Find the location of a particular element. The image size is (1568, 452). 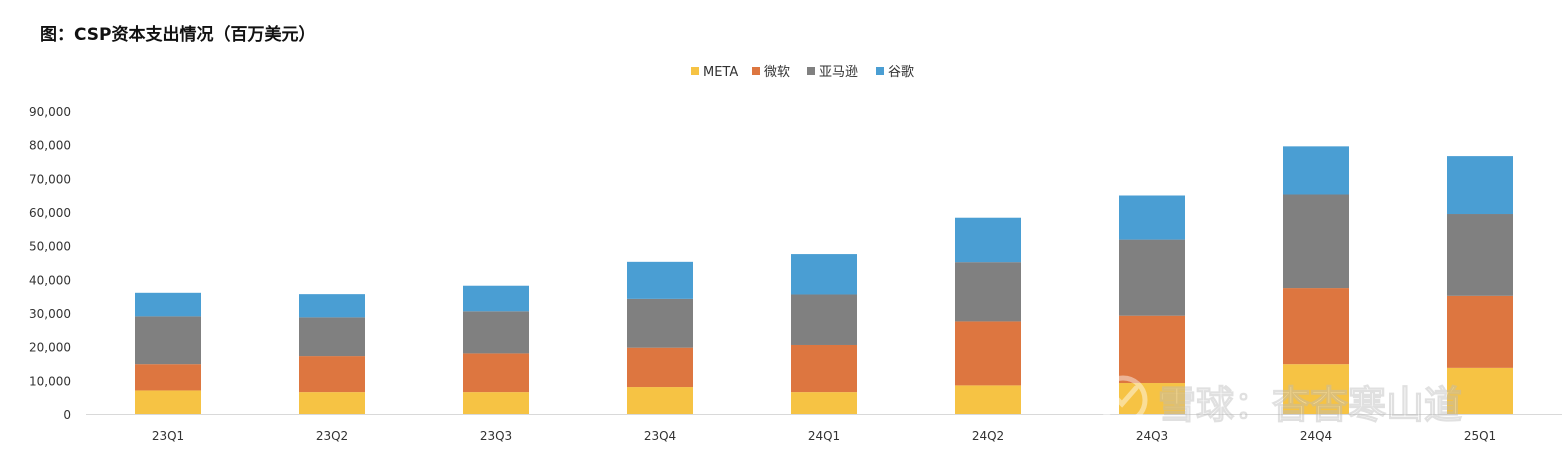

bar-segment-23Q2-META is located at coordinates (332, 403).